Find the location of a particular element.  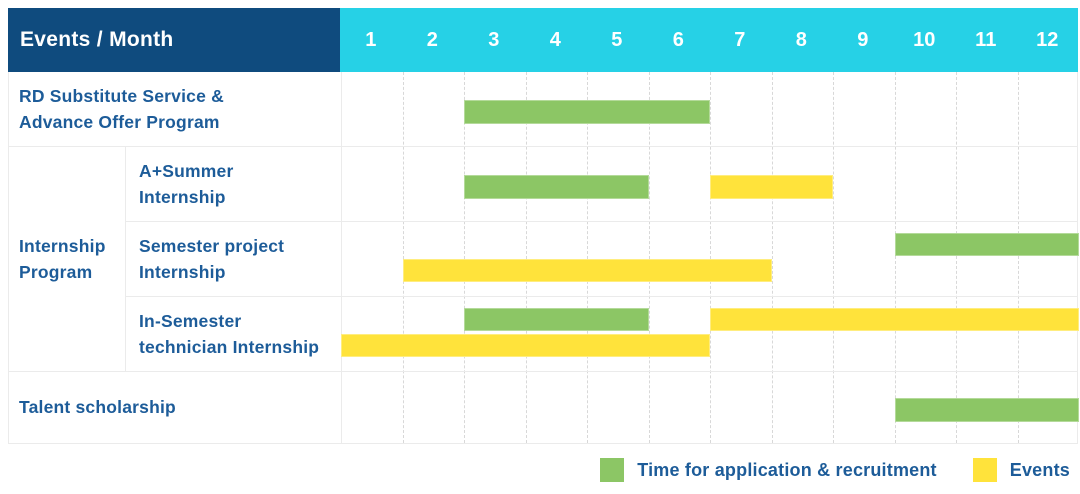

legend-item-yellow: Events is located at coordinates (1021, 470).